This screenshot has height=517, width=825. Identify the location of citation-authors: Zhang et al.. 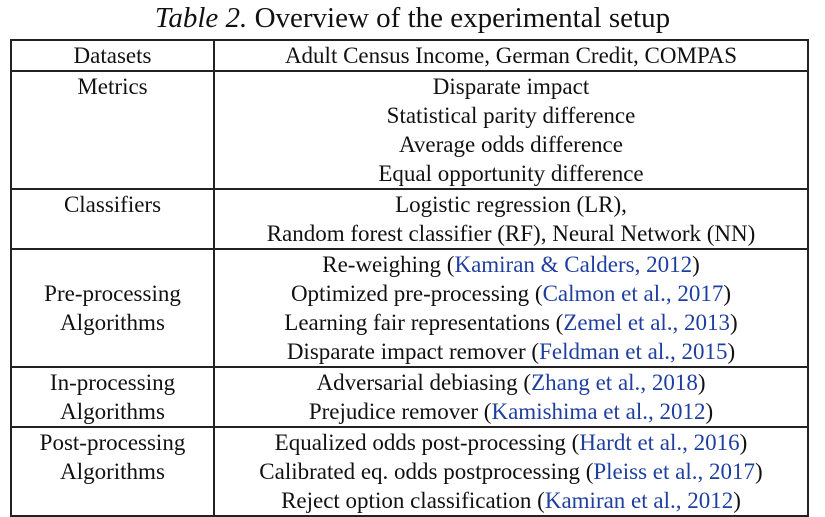
(586, 382).